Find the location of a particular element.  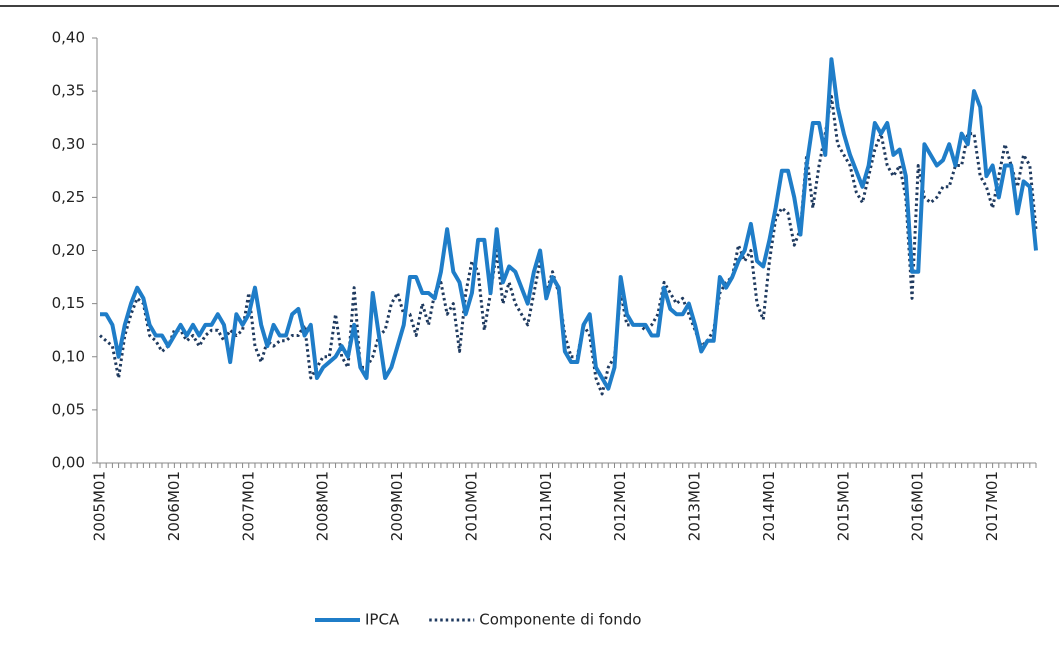

x-tick-label: 2011M01 is located at coordinates (546, 506).